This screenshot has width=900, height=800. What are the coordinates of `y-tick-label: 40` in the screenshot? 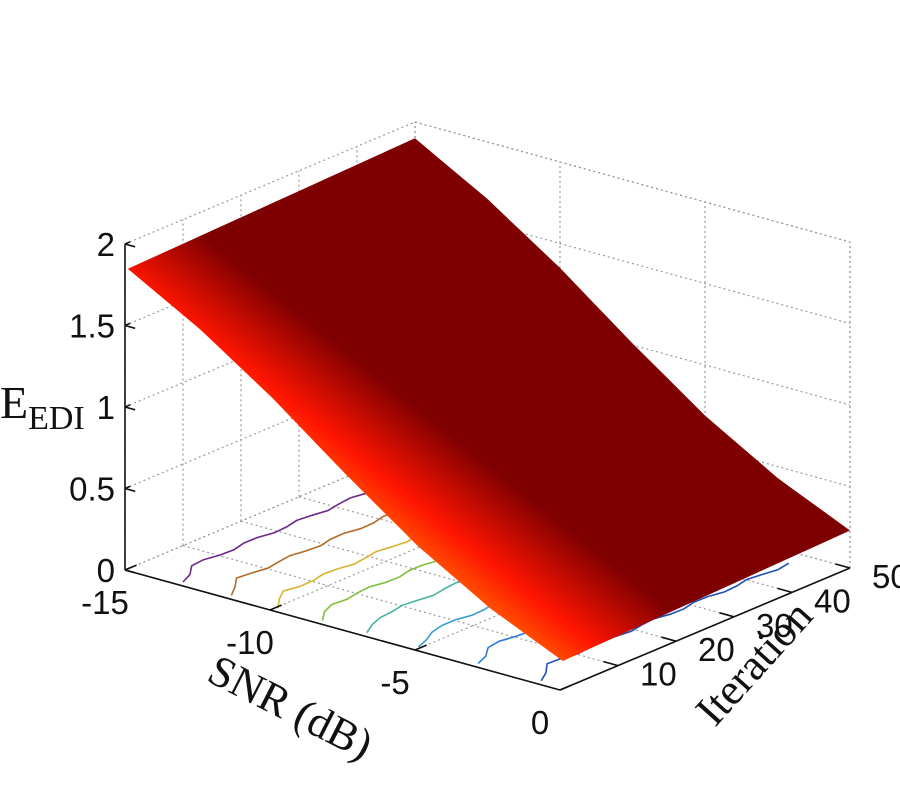 It's located at (832, 600).